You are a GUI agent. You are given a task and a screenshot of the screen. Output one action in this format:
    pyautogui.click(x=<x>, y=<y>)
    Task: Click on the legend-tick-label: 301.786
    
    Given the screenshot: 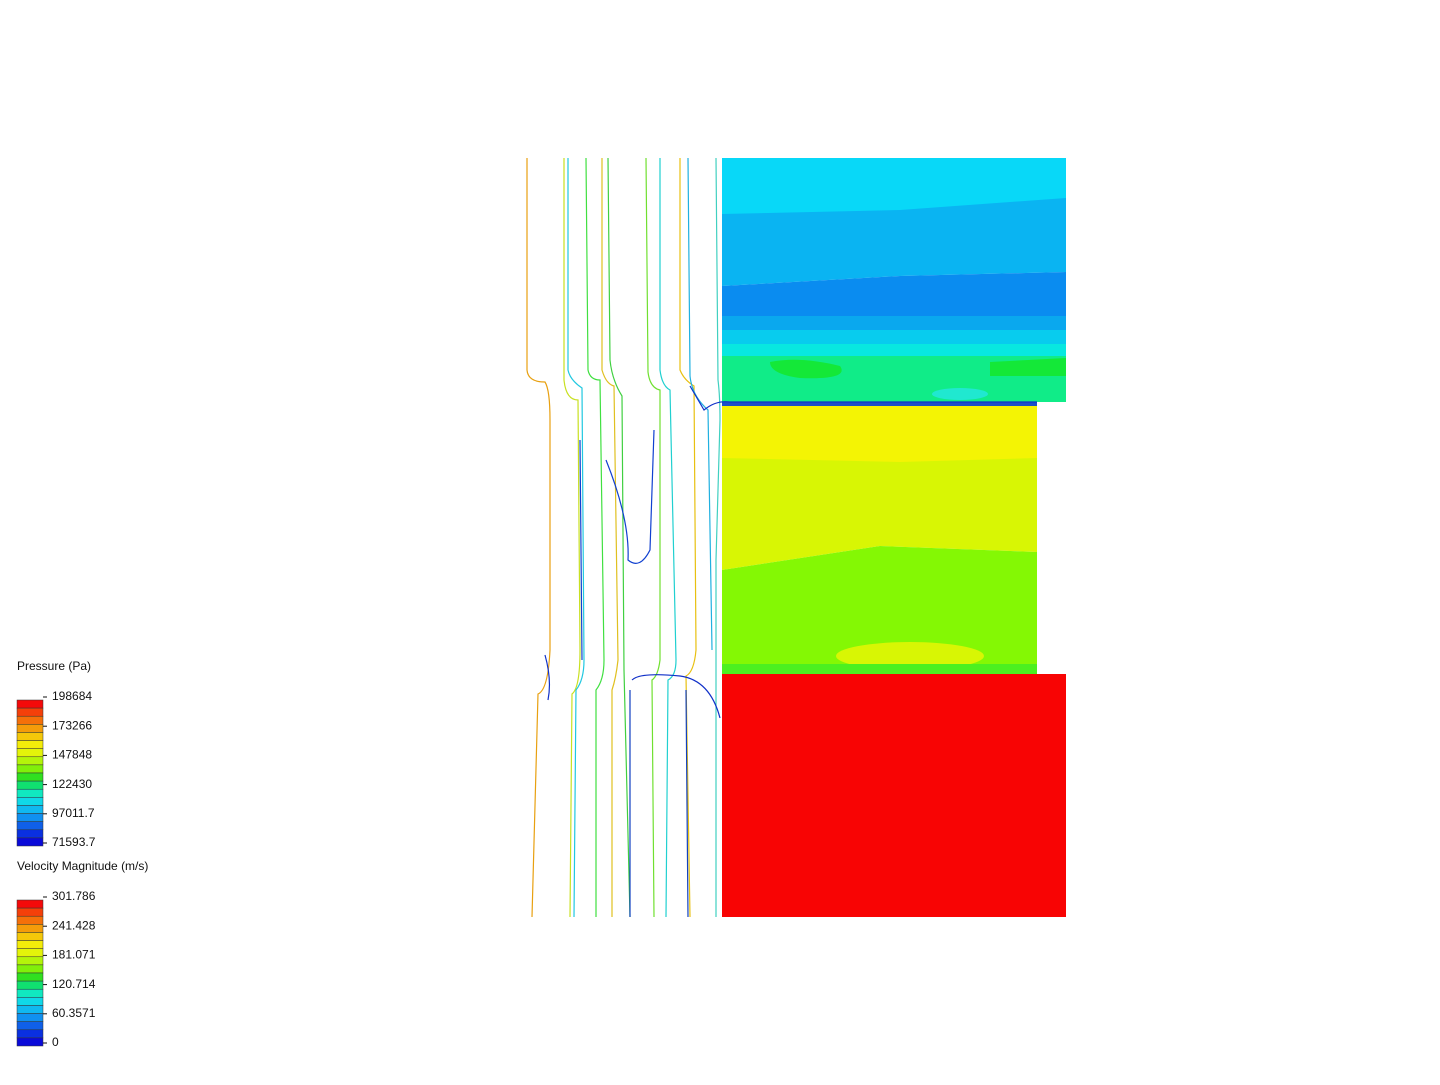 What is the action you would take?
    pyautogui.click(x=74, y=896)
    